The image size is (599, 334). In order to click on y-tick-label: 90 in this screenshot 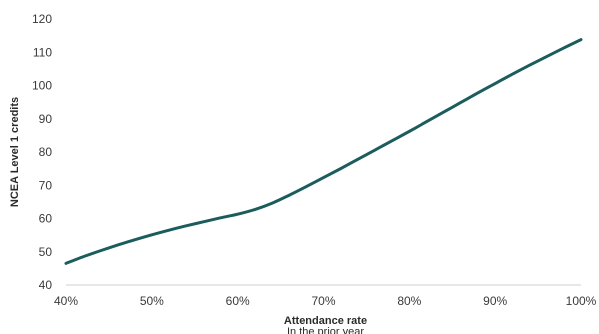, I will do `click(46, 119)`.